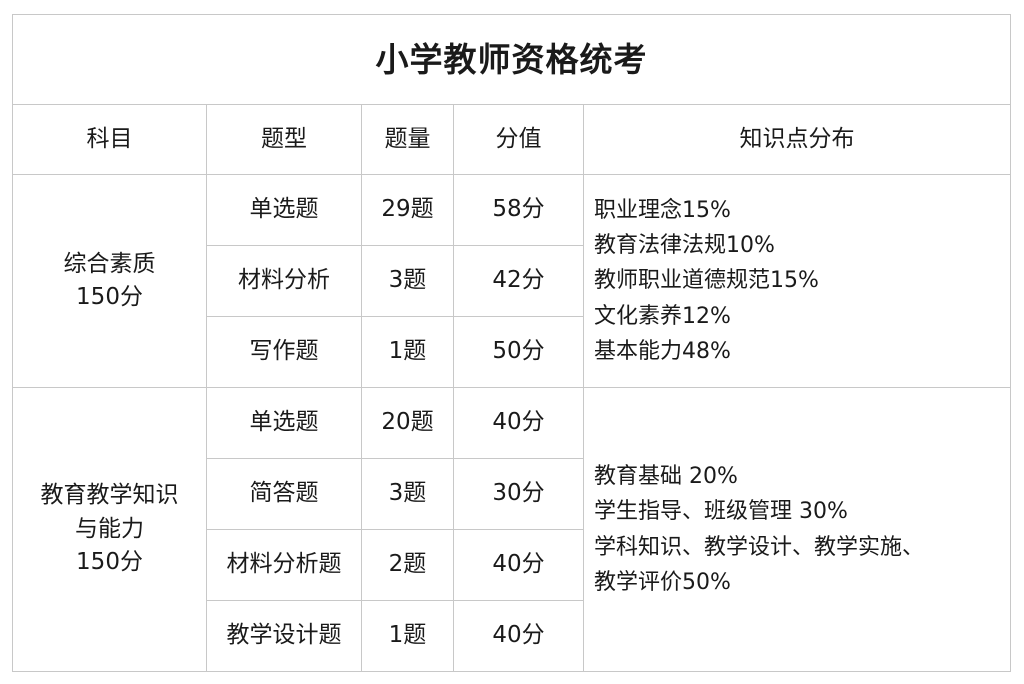 This screenshot has height=684, width=1024. I want to click on subject-name: 综合素质, so click(109, 263).